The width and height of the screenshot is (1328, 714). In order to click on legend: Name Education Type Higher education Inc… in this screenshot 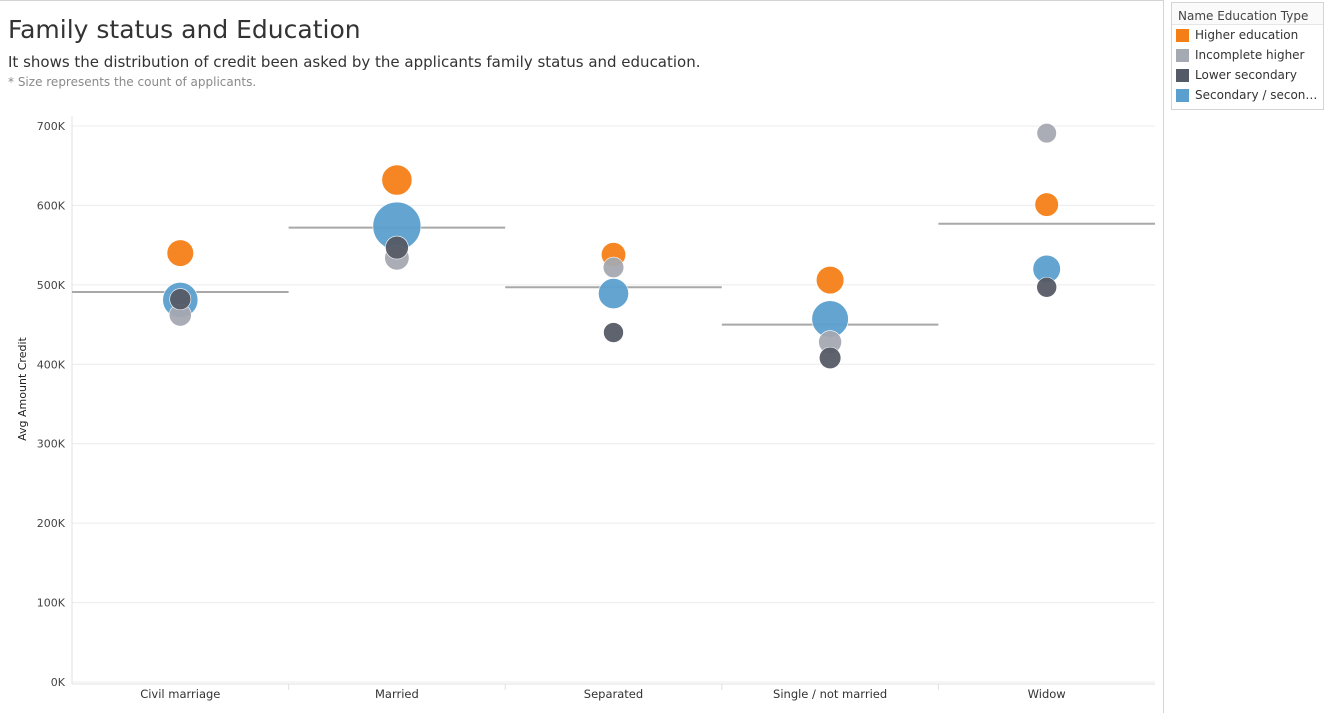, I will do `click(1247, 56)`.